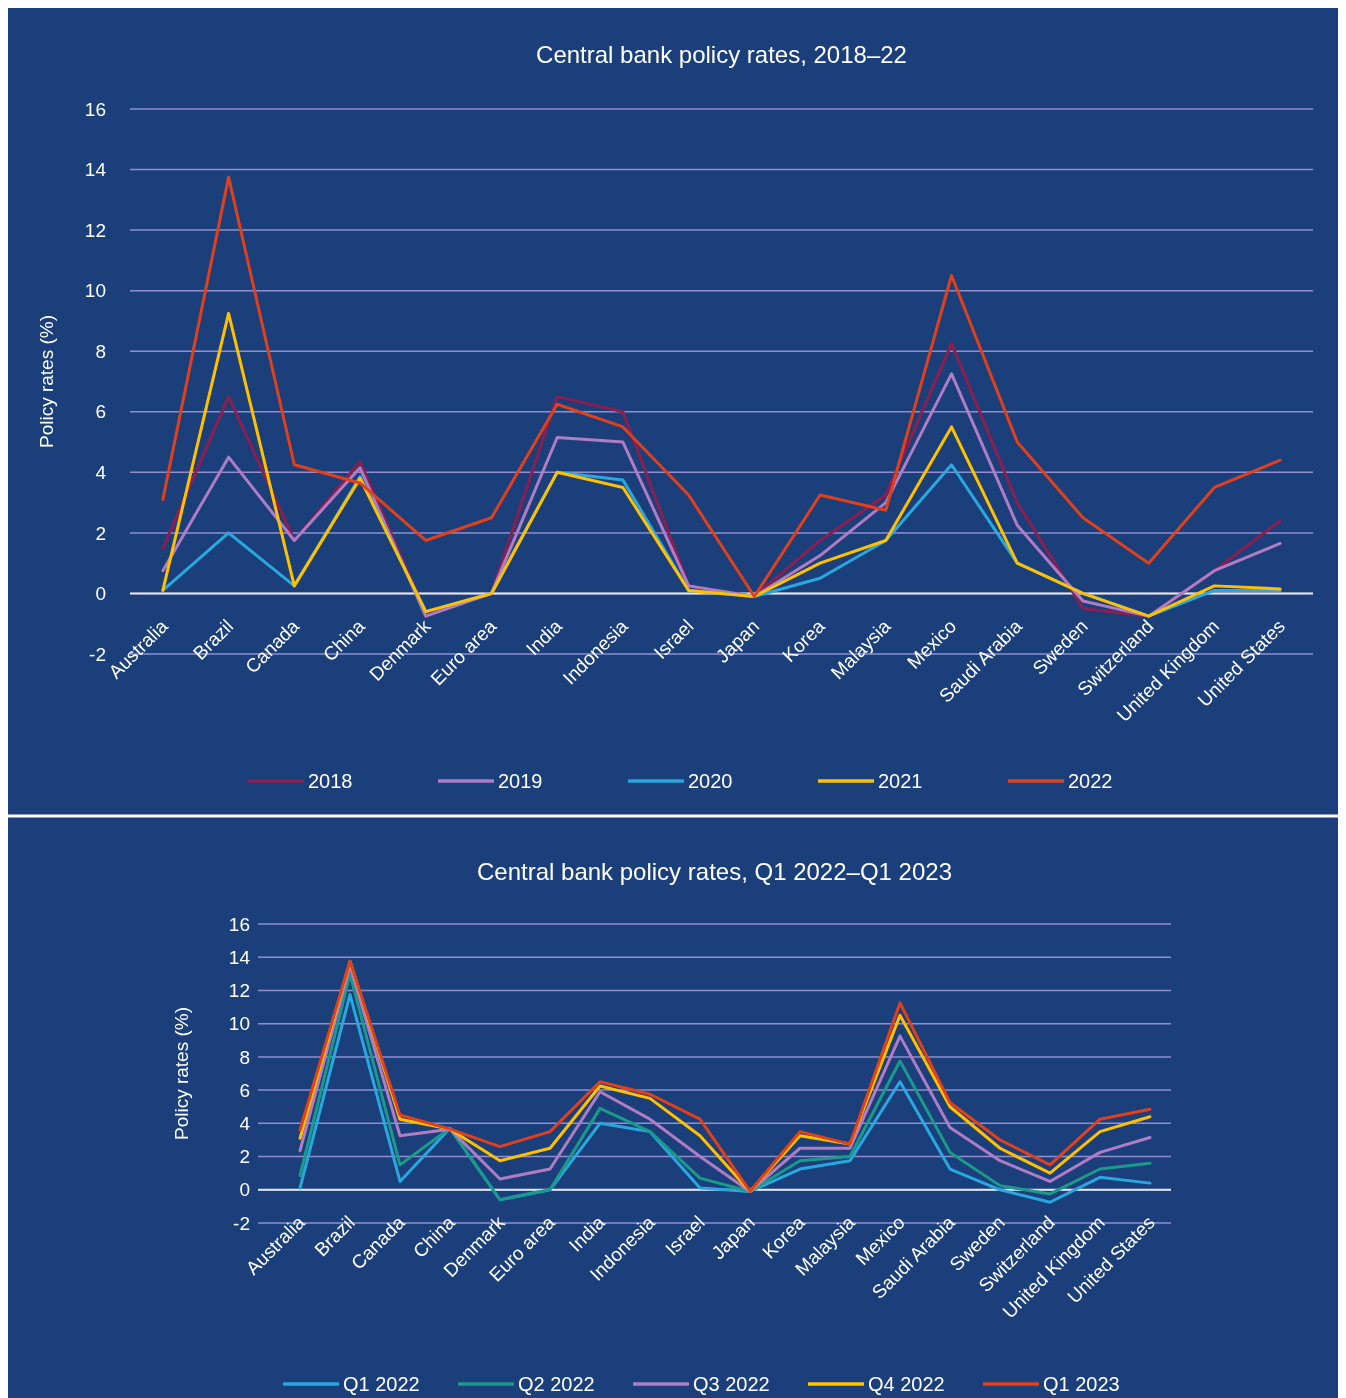 The height and width of the screenshot is (1398, 1346). I want to click on legend-label: Q1 2022, so click(381, 1384).